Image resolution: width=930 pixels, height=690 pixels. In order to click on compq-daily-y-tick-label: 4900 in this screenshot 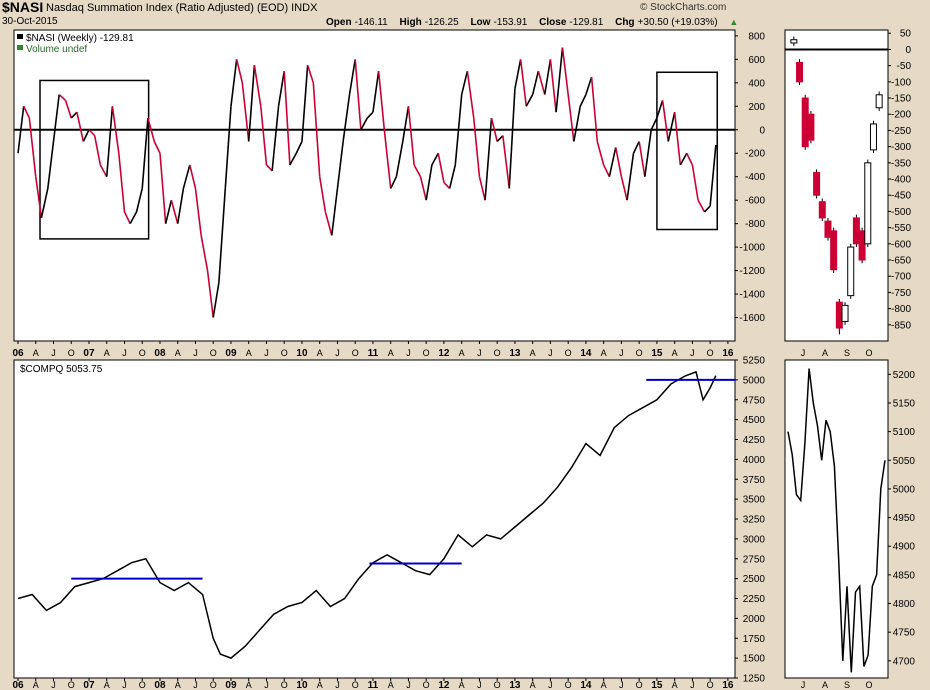, I will do `click(904, 547)`.